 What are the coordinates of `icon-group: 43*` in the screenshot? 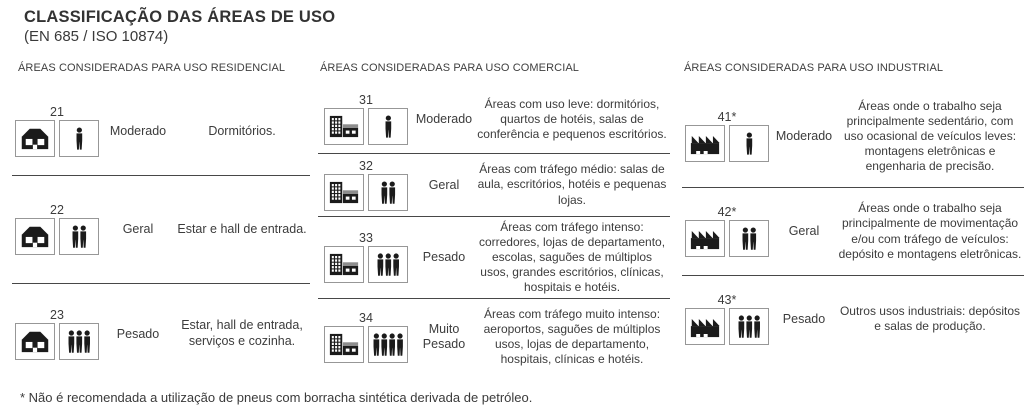 It's located at (727, 318).